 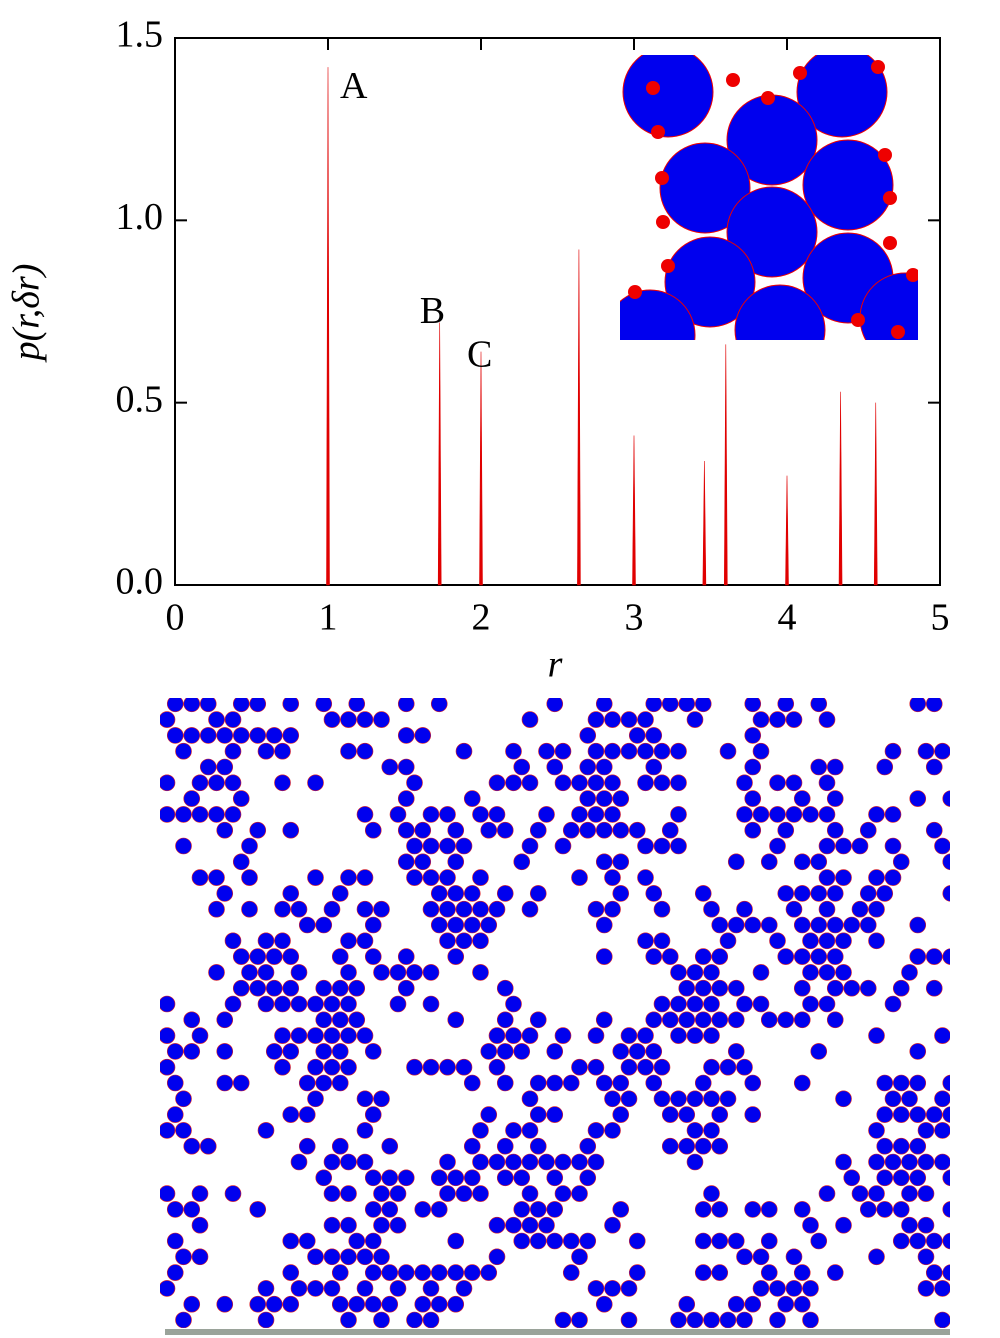 I want to click on x-axis-label: r, so click(x=555, y=665).